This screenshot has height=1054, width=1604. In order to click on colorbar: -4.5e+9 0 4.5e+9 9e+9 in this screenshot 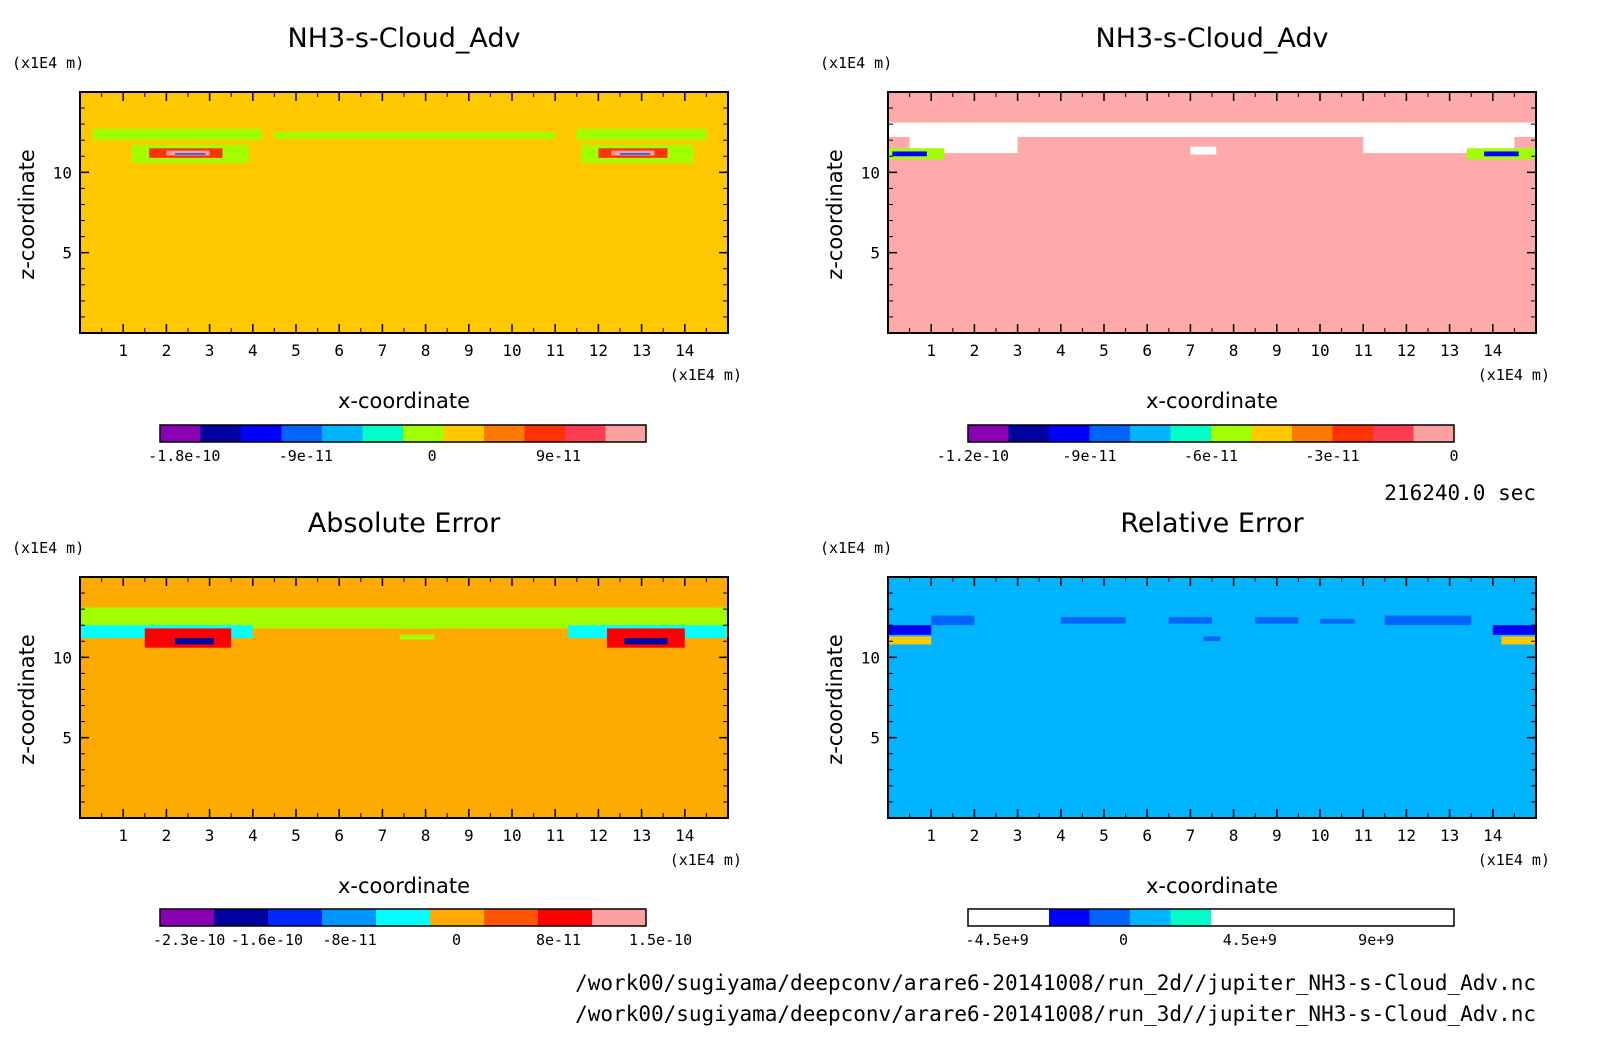, I will do `click(1210, 928)`.